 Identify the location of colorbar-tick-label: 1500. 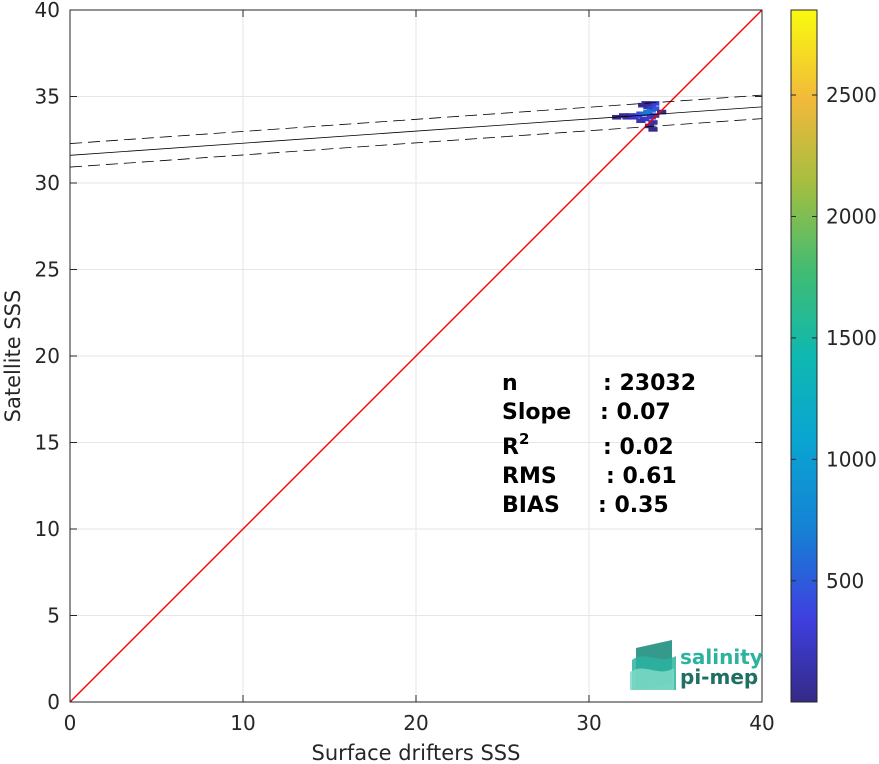
(851, 338).